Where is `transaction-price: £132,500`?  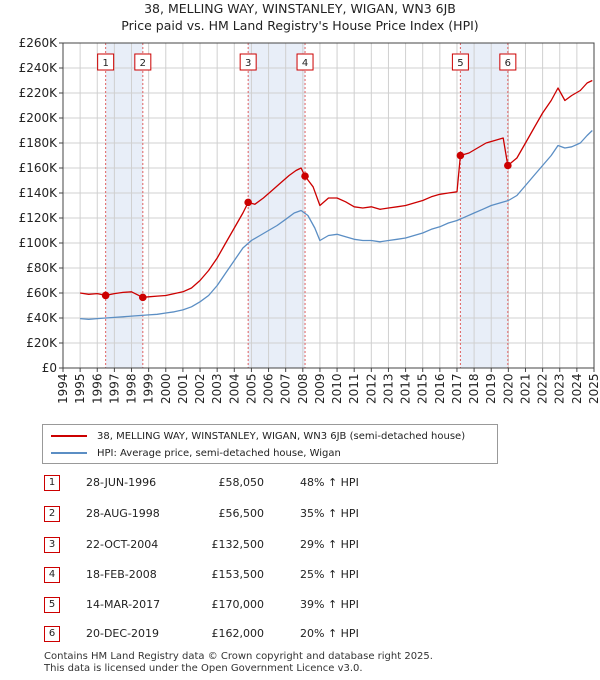 transaction-price: £132,500 is located at coordinates (238, 544).